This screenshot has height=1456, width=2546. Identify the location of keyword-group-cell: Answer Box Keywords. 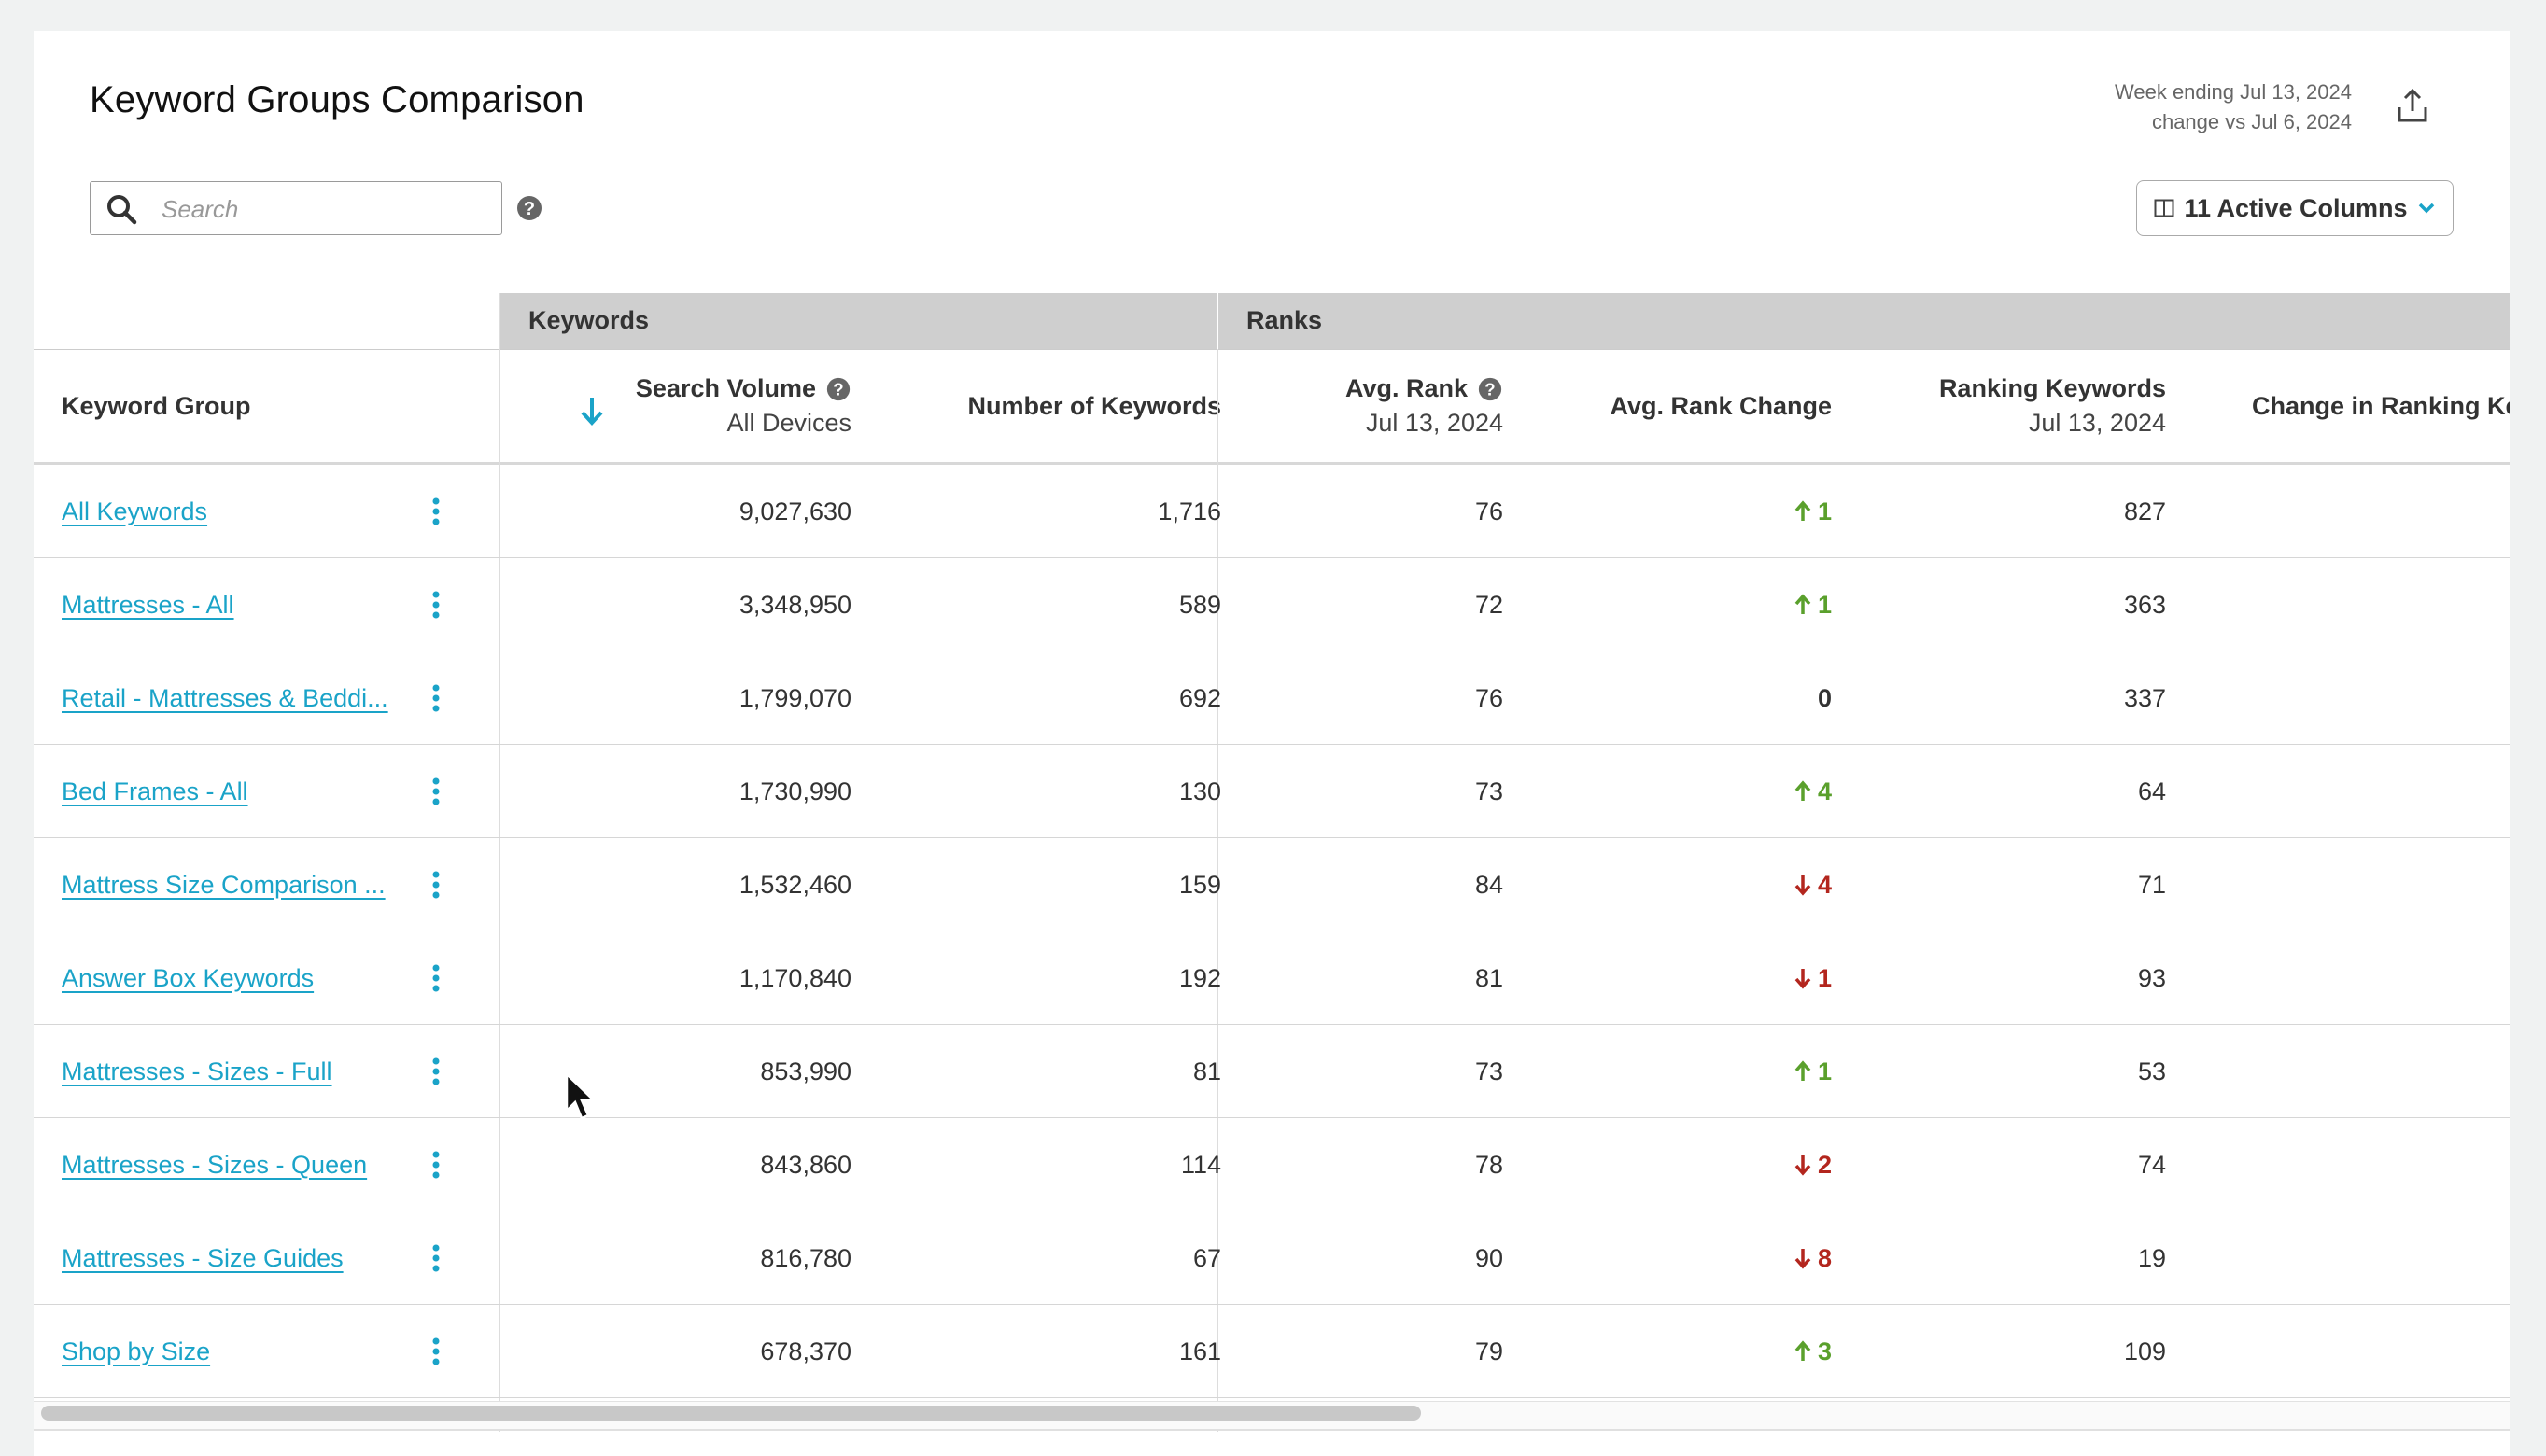
(239, 978).